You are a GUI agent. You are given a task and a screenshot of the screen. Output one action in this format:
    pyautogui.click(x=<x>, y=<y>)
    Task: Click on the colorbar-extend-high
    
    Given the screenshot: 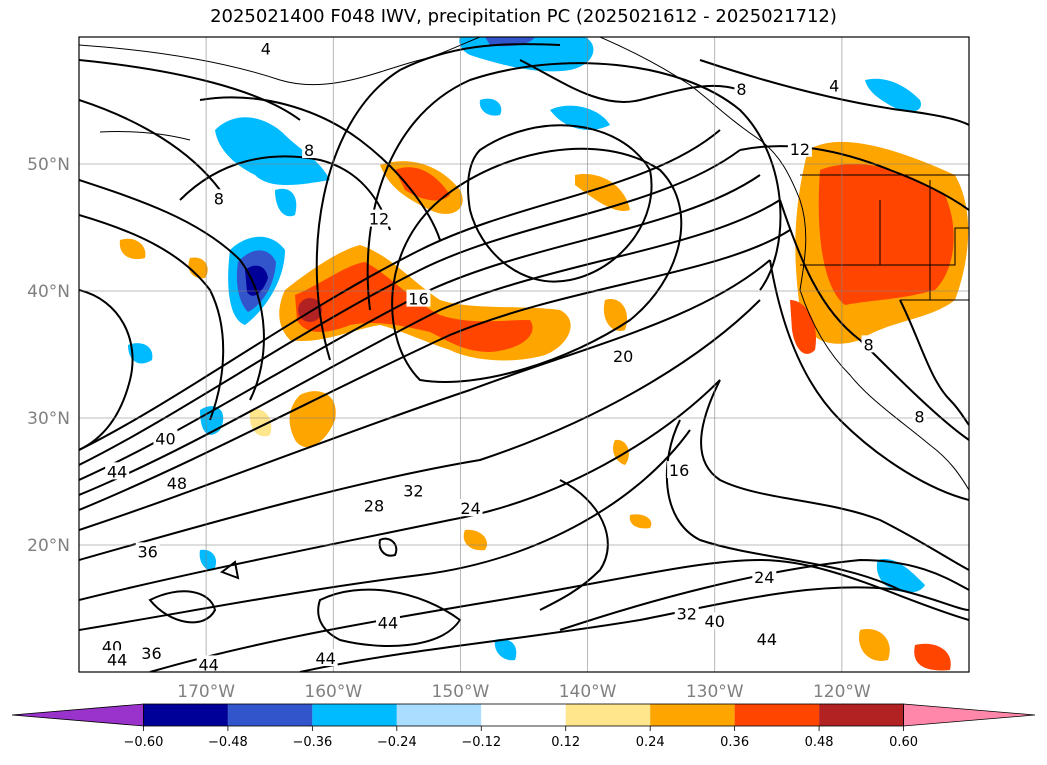 What is the action you would take?
    pyautogui.click(x=969, y=715)
    